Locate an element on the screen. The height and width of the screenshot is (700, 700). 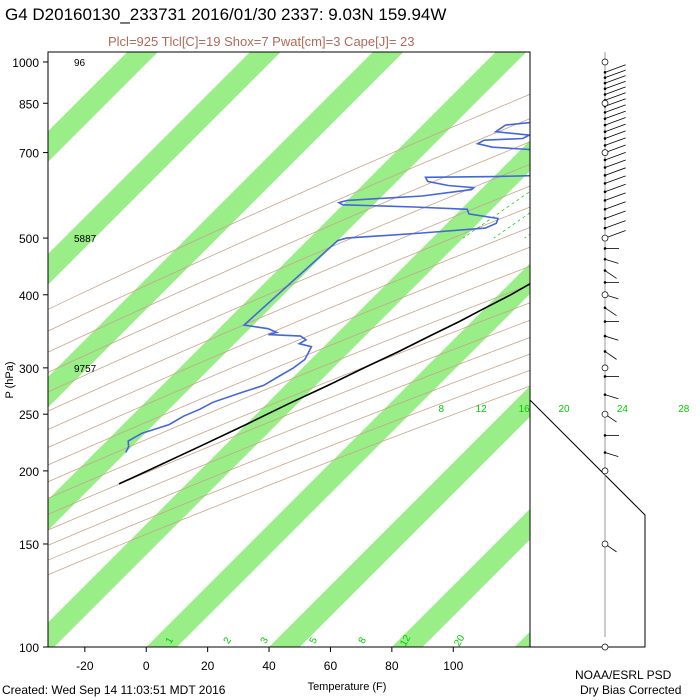
mixing-ratio-label: 8 is located at coordinates (441, 409).